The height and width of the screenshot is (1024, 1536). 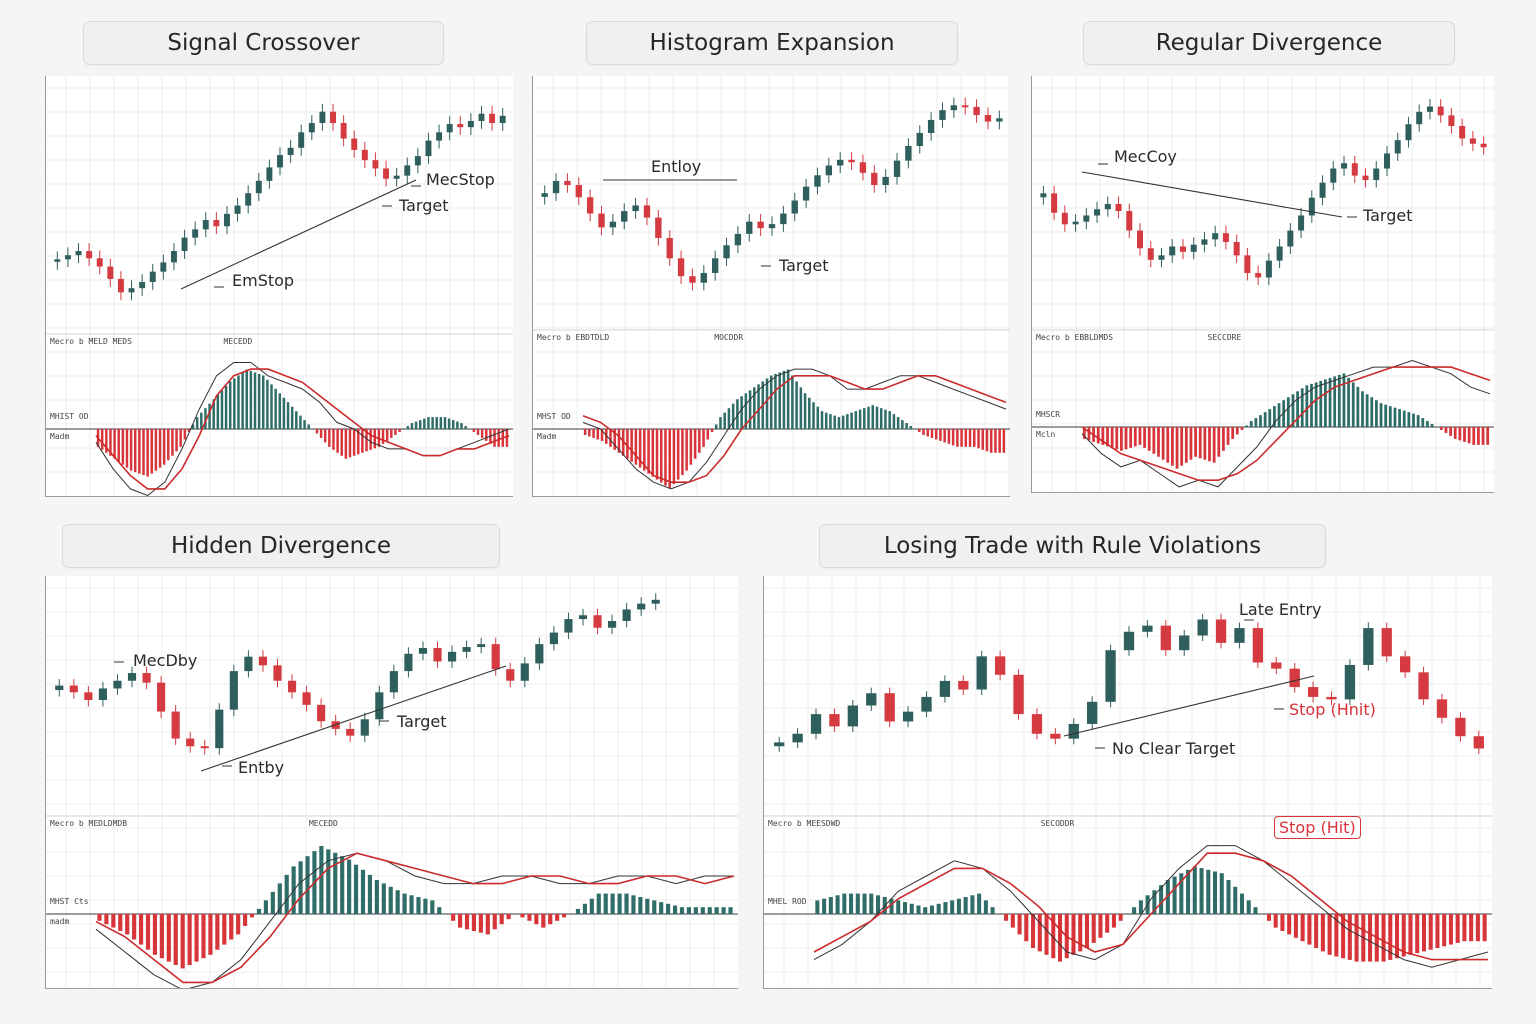 What do you see at coordinates (728, 337) in the screenshot?
I see `macd-header-label-2: MOCDDR` at bounding box center [728, 337].